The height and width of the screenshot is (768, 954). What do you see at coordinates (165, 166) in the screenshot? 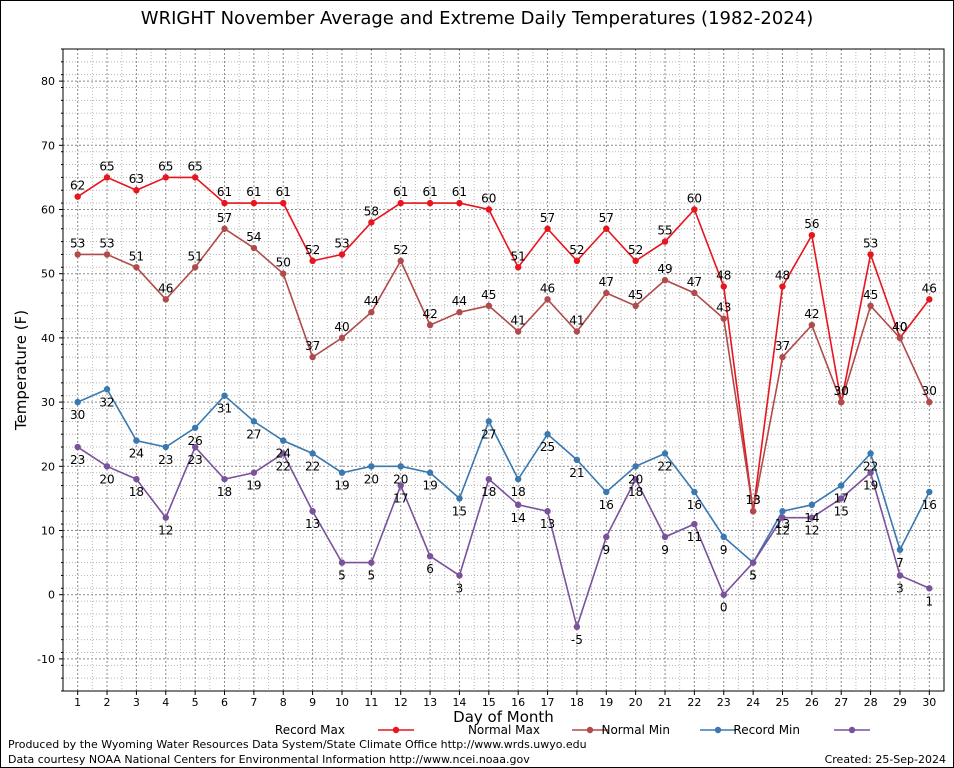
I see `record-max-data-label: 65` at bounding box center [165, 166].